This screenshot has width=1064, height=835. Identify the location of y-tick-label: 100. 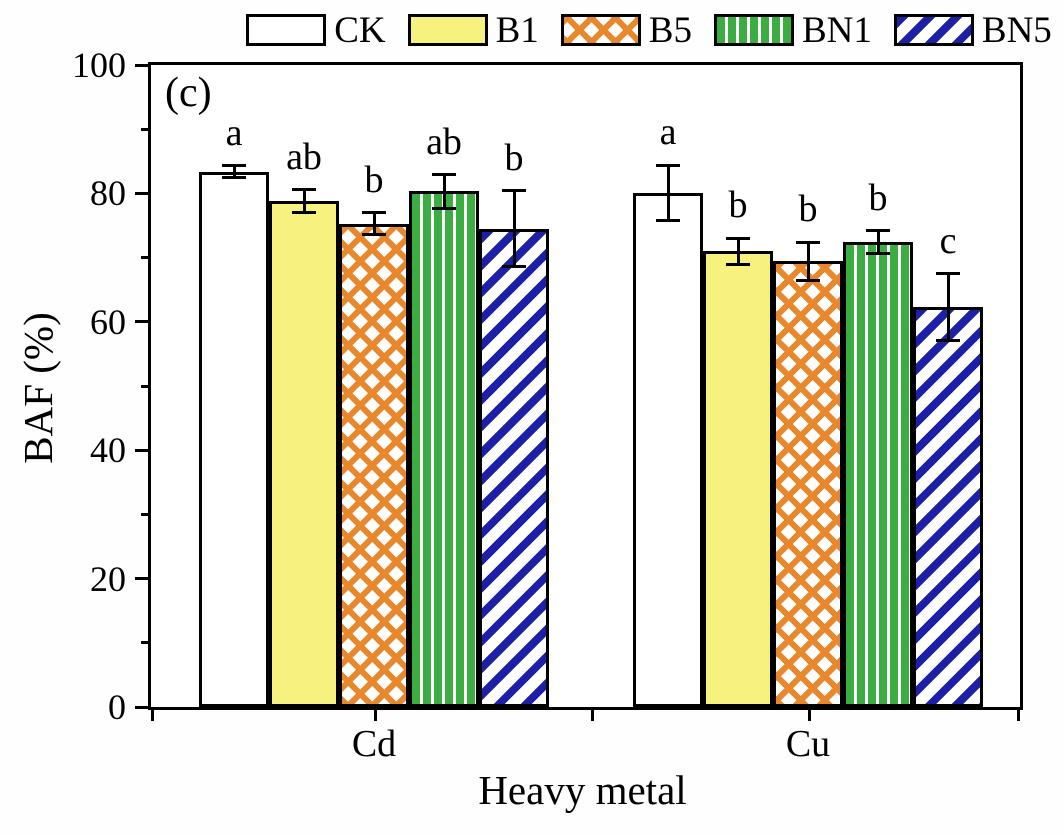
(99, 65).